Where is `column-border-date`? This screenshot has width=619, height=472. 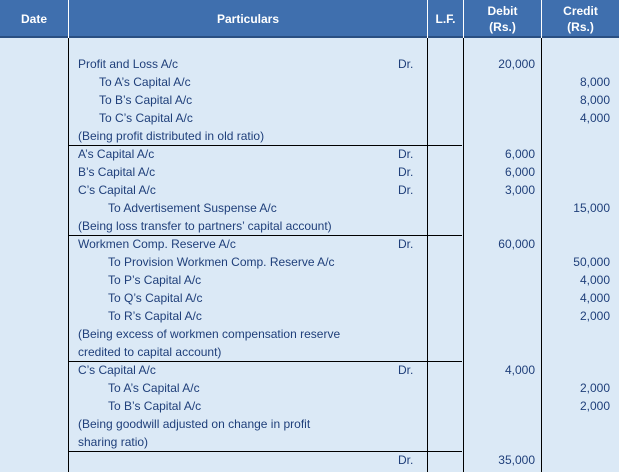 column-border-date is located at coordinates (68, 255).